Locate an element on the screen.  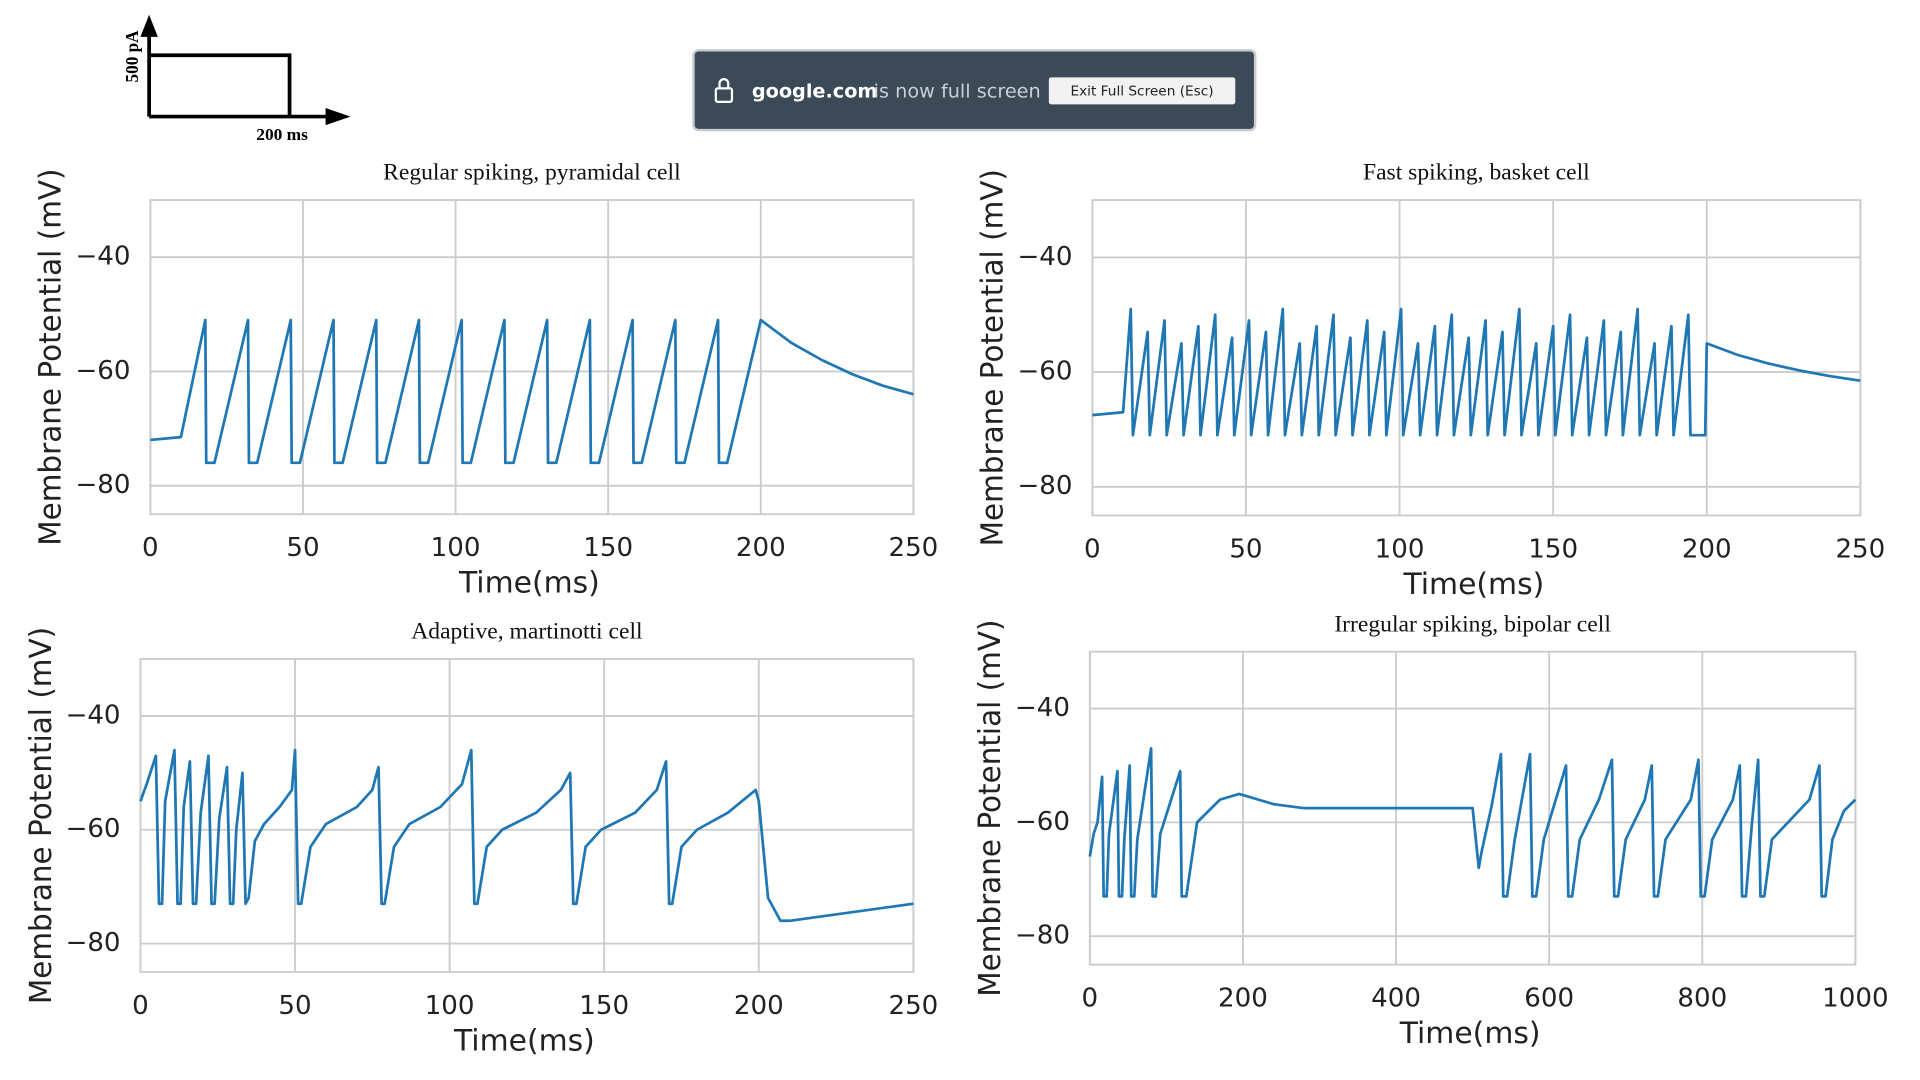
lock-icon is located at coordinates (724, 95).